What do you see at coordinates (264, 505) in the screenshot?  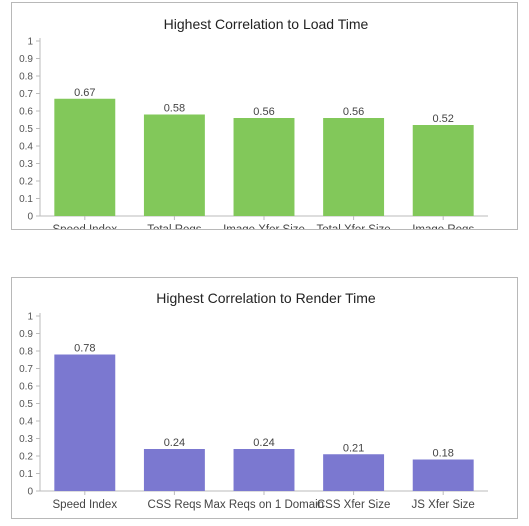 I see `category-label: Max Reqs on 1 Domain` at bounding box center [264, 505].